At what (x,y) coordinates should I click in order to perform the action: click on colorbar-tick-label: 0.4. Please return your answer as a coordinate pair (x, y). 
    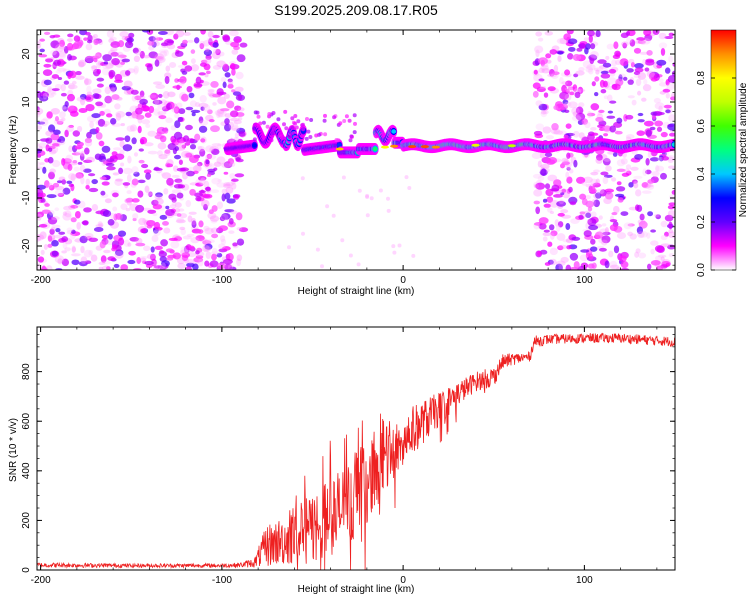
    Looking at the image, I should click on (701, 174).